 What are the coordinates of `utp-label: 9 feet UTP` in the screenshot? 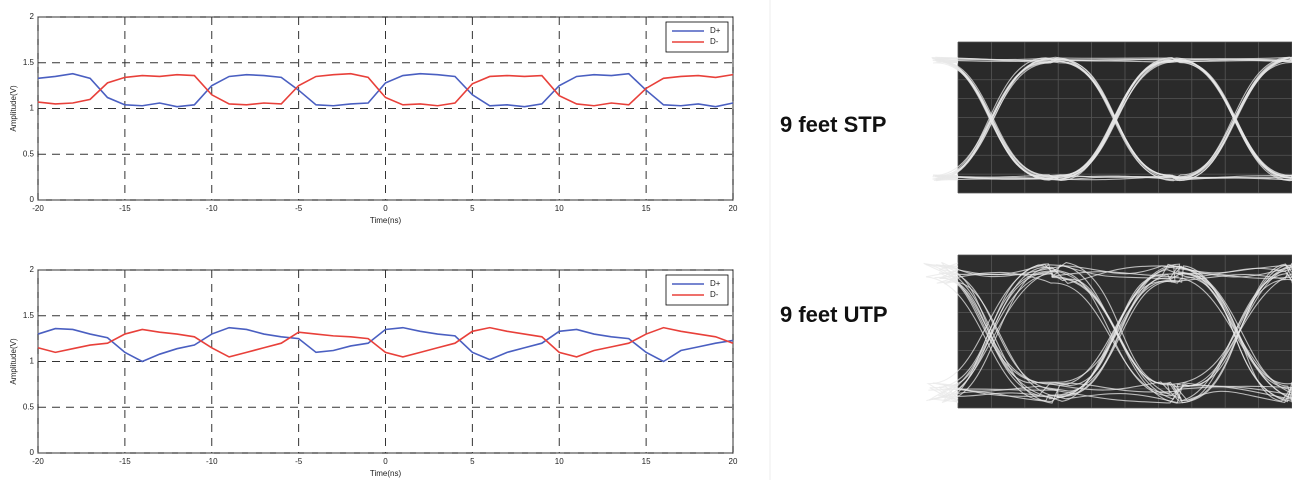 It's located at (834, 314).